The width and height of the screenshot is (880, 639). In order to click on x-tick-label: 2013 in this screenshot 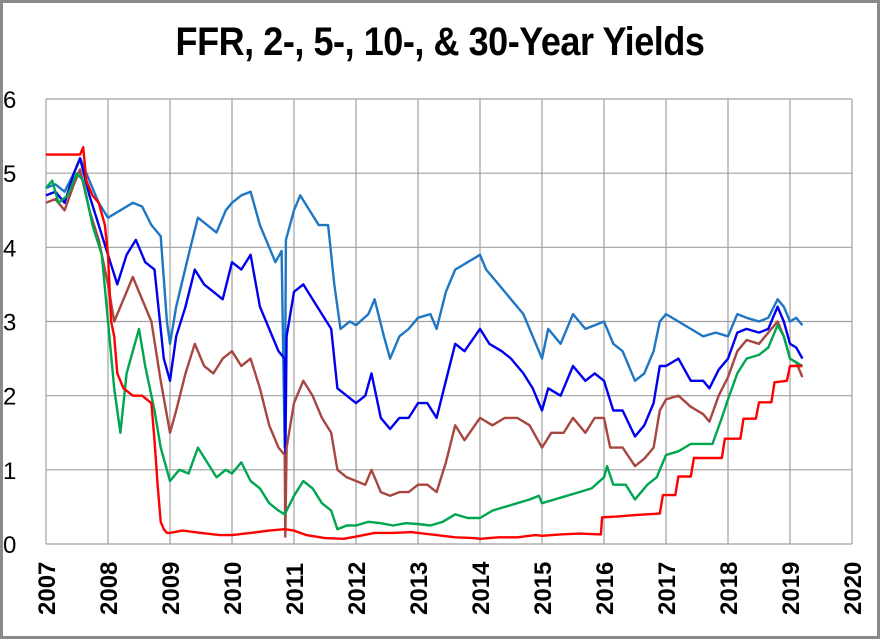, I will do `click(419, 588)`.